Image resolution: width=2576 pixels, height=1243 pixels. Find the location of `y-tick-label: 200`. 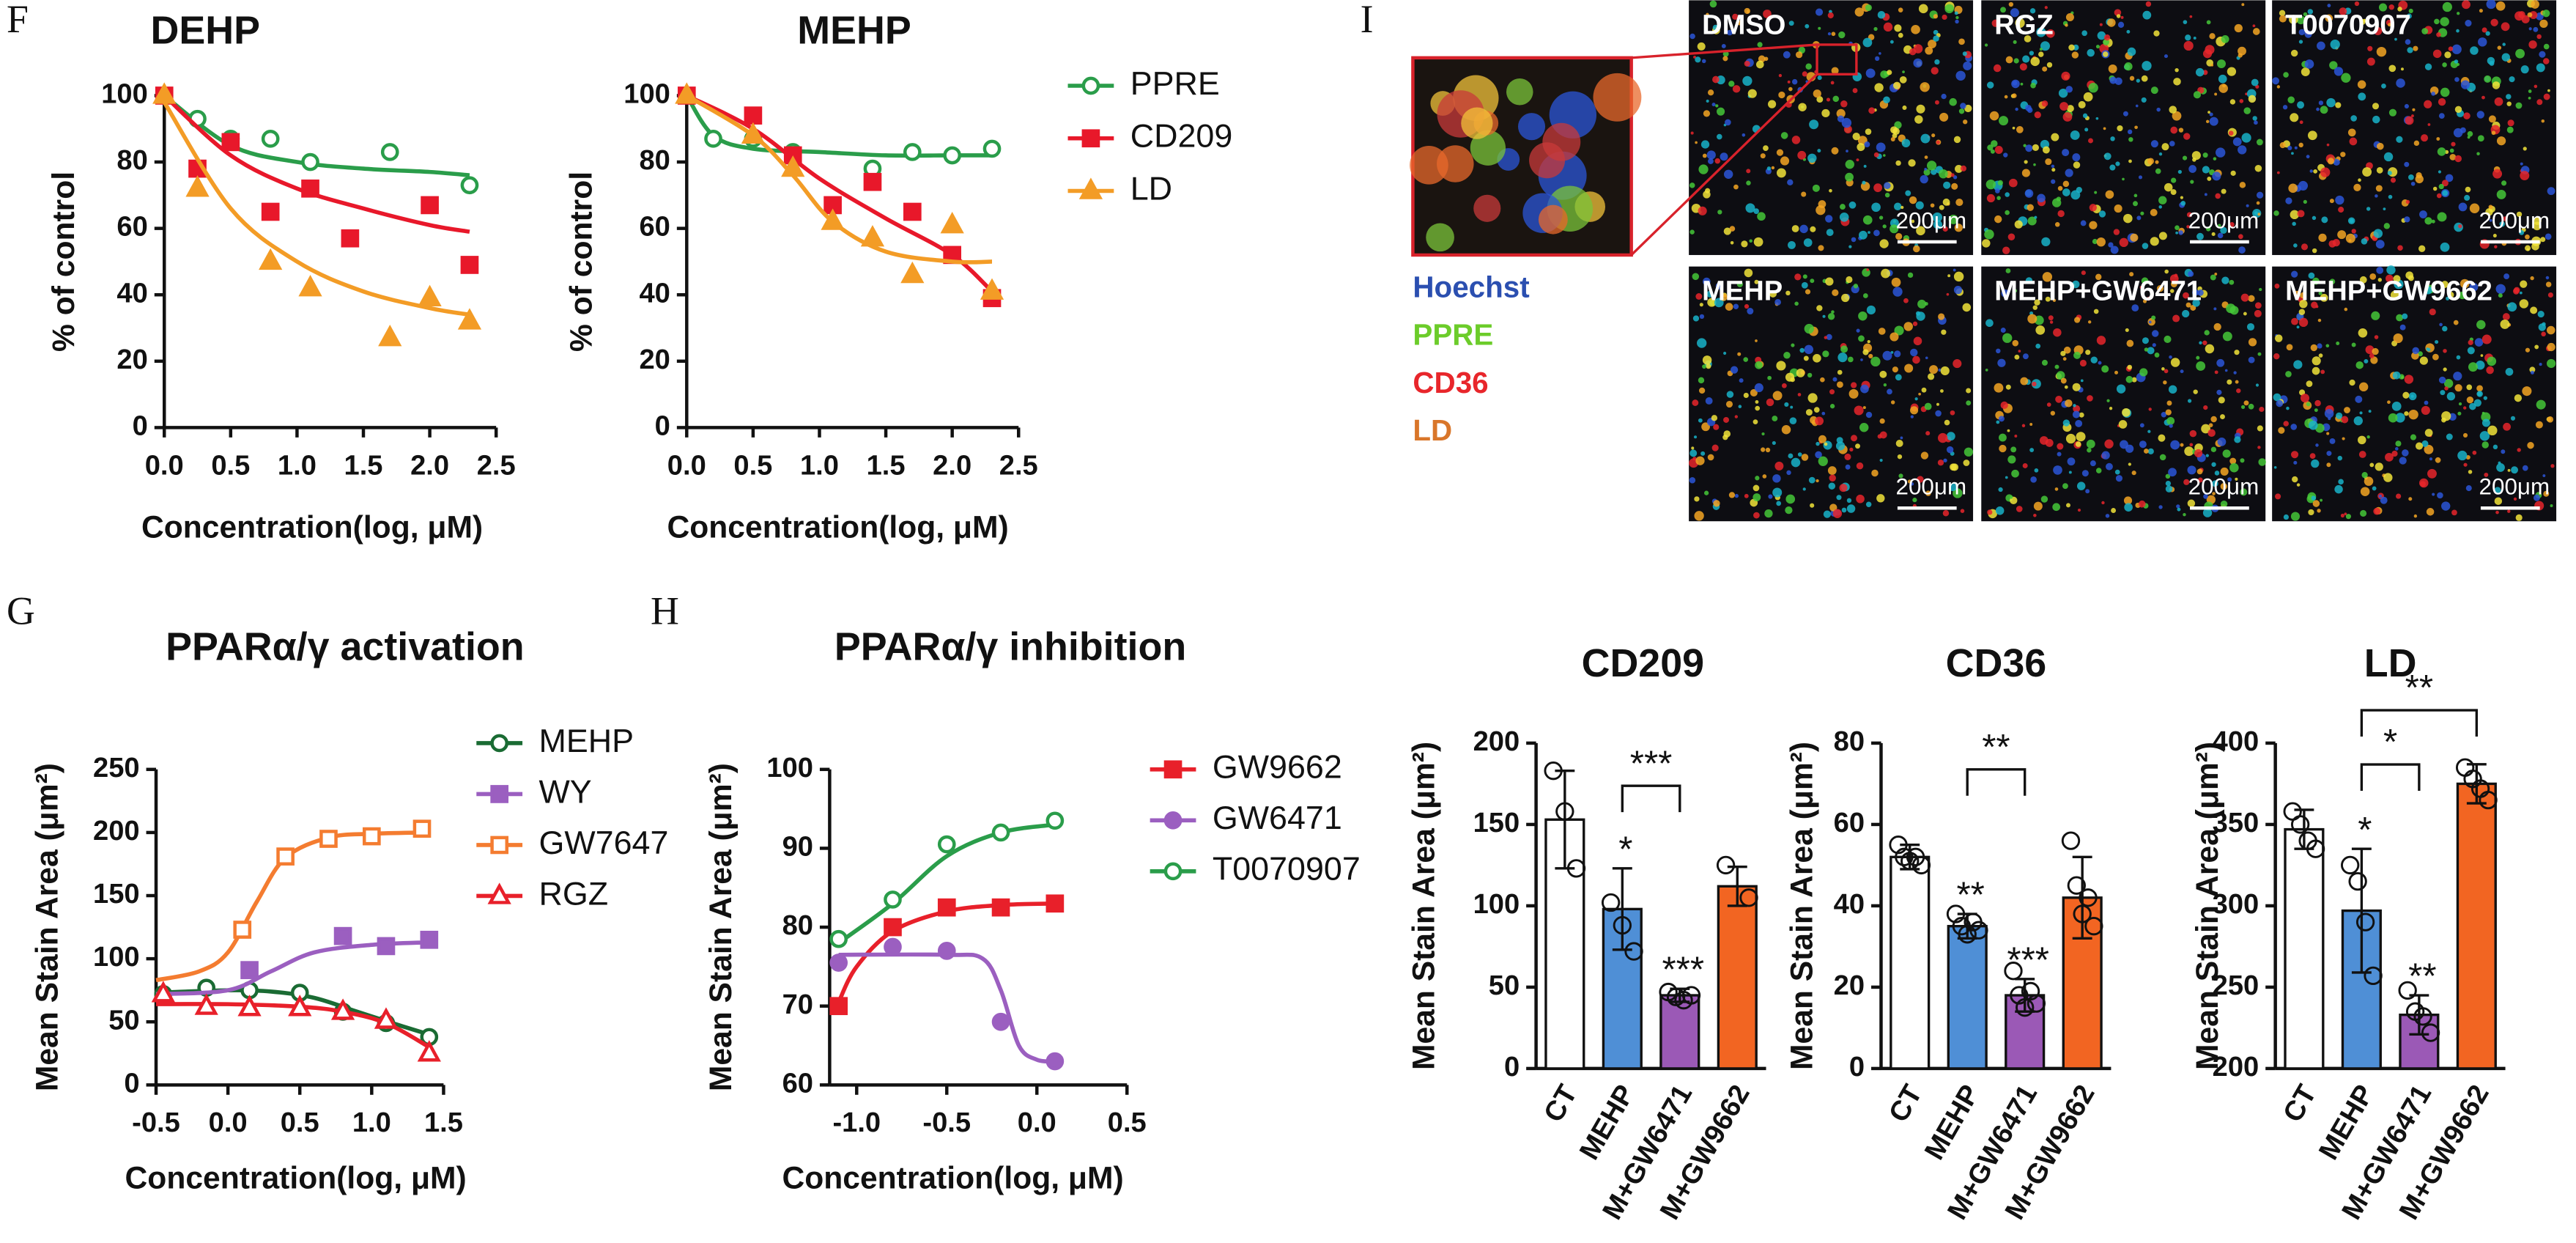

y-tick-label: 200 is located at coordinates (116, 831).